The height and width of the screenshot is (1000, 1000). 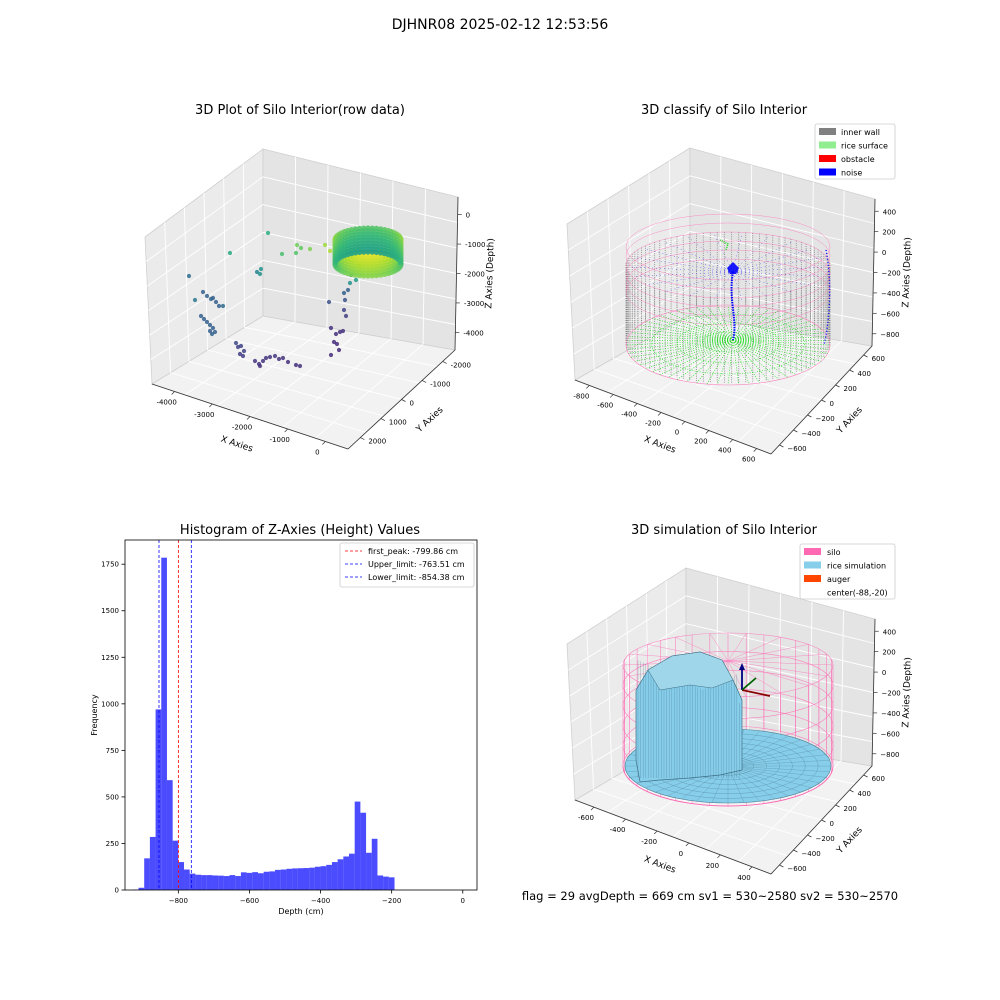 I want to click on p3-y-tick-label: 0, so click(x=117, y=891).